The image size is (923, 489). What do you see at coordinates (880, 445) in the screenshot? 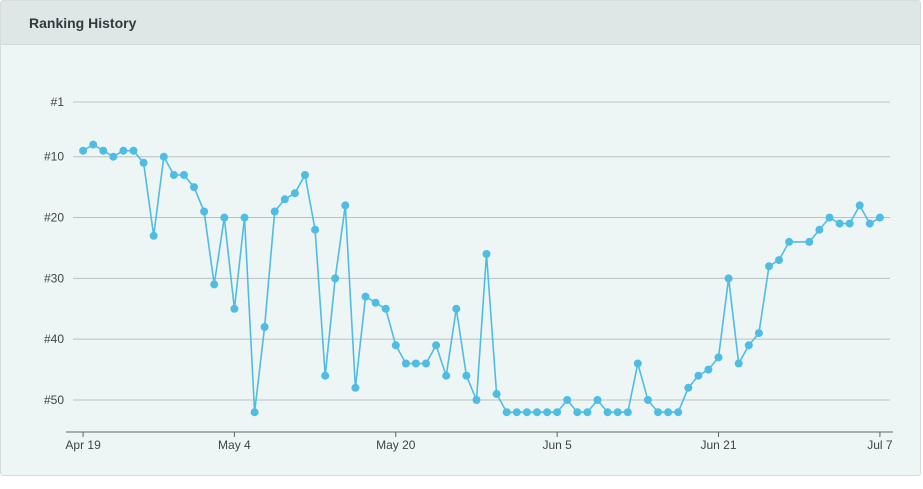
I see `x-tick-label: Jul 7` at bounding box center [880, 445].